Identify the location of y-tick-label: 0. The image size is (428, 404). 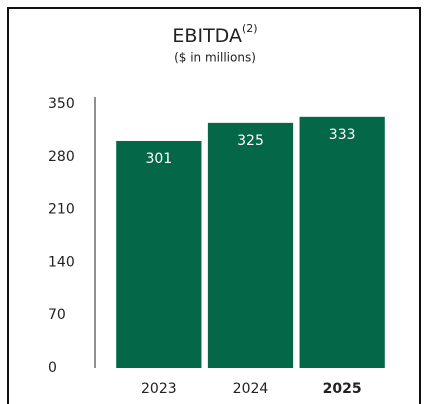
(52, 368).